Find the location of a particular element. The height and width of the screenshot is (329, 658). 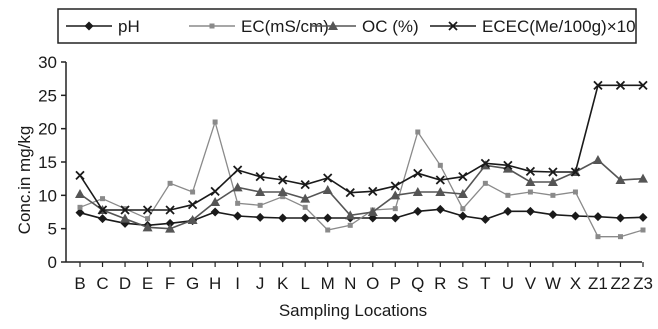

x-tick-label: H is located at coordinates (215, 283).